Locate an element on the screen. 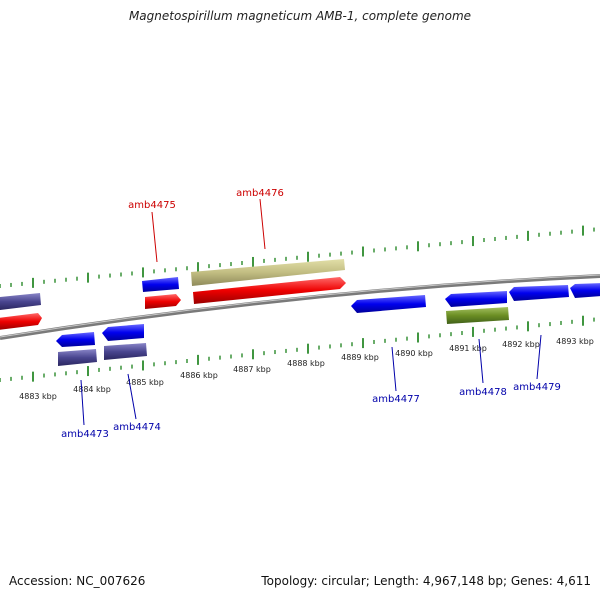 The height and width of the screenshot is (600, 600). scale-label: 4885 kbp is located at coordinates (145, 382).